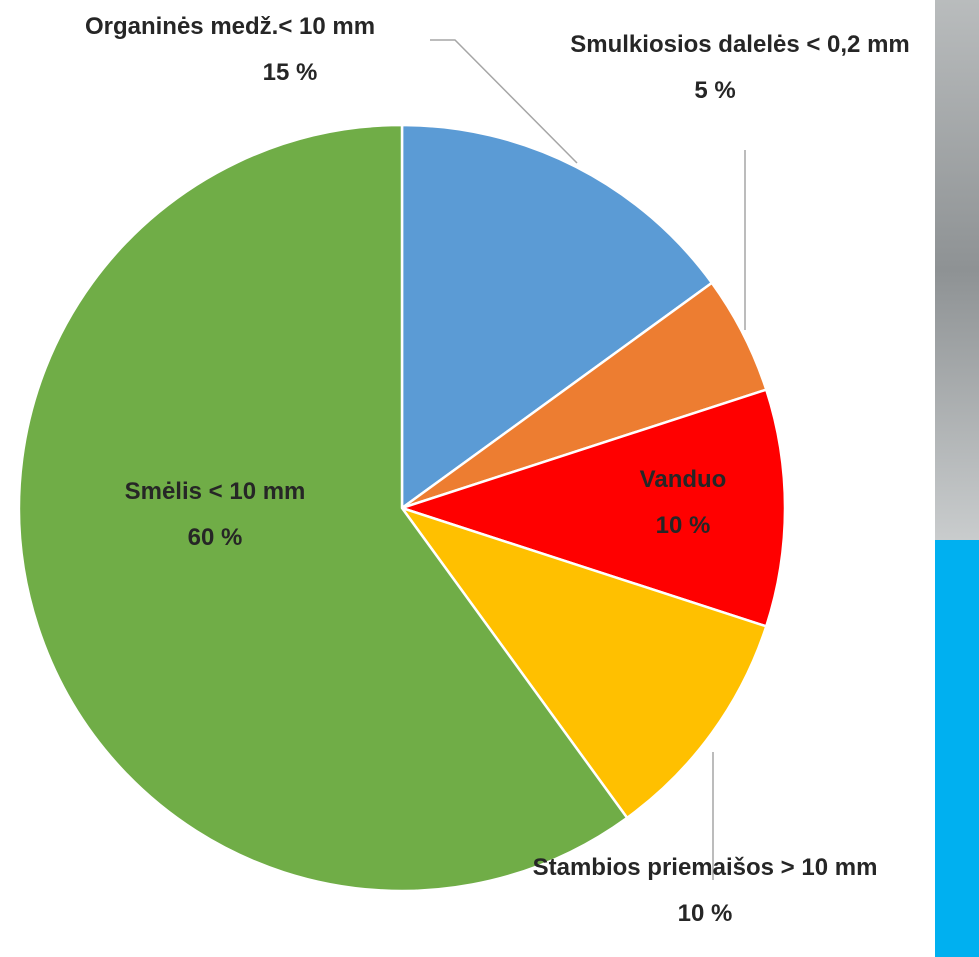 This screenshot has height=957, width=979. Describe the element at coordinates (715, 90) in the screenshot. I see `slice-value: 5 %` at that location.